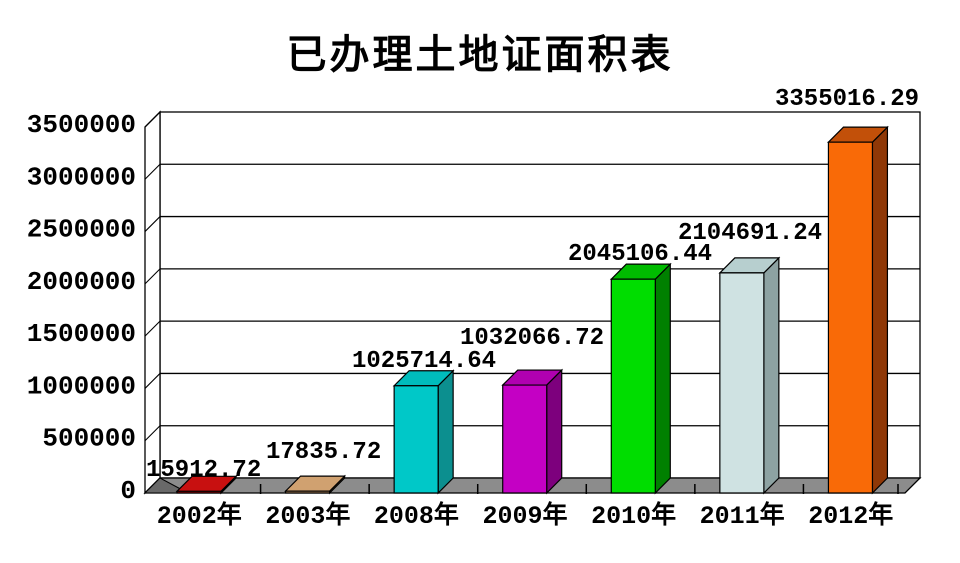 Image resolution: width=960 pixels, height=563 pixels. I want to click on x-axis-label: 2009年, so click(524, 515).